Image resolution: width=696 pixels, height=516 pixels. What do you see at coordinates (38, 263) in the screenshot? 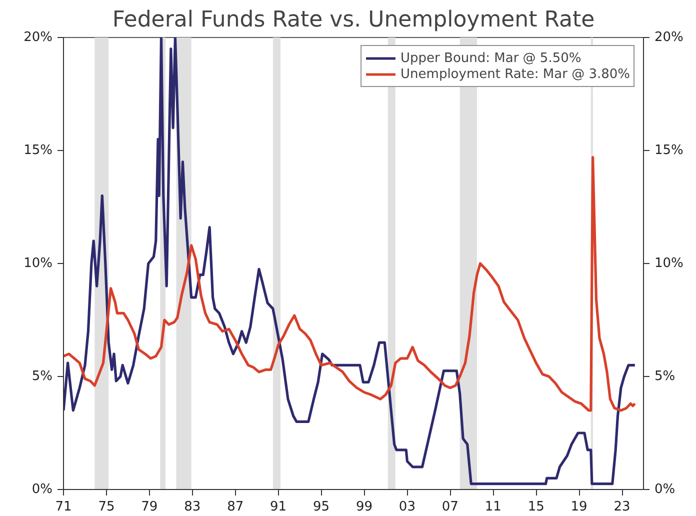
I see `y-tick-label: 10%` at bounding box center [38, 263].